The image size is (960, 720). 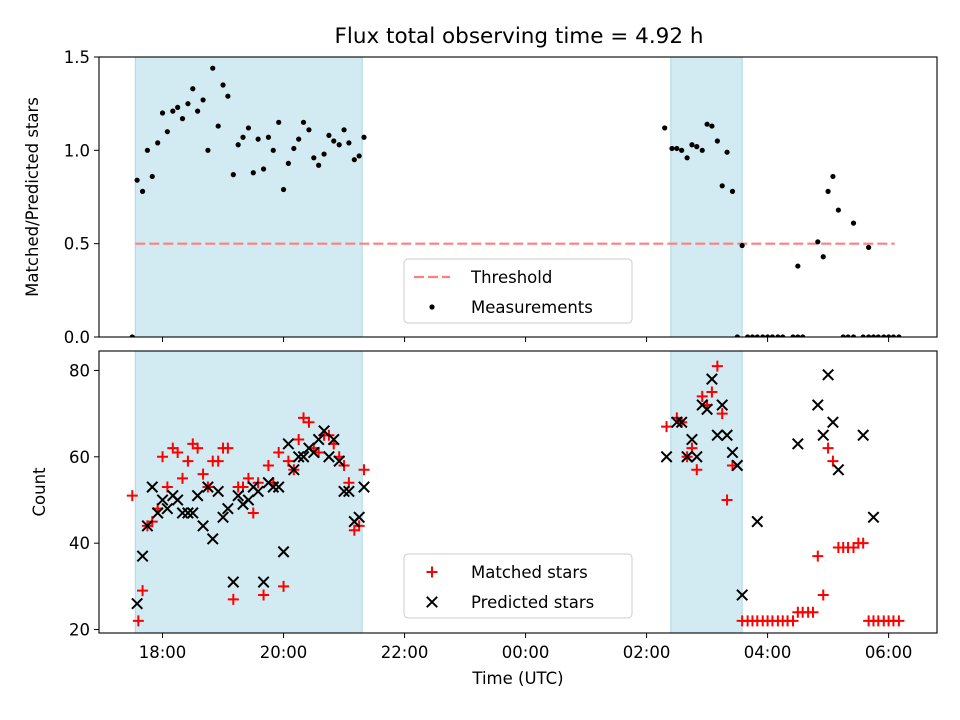 I want to click on y-tick-label: 0.0, so click(x=77, y=337).